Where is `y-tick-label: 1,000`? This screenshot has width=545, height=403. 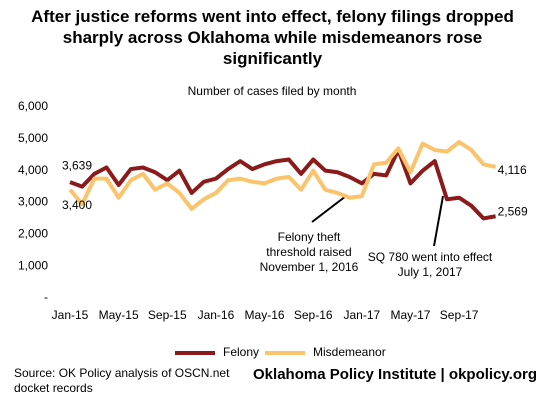 y-tick-label: 1,000 is located at coordinates (33, 265).